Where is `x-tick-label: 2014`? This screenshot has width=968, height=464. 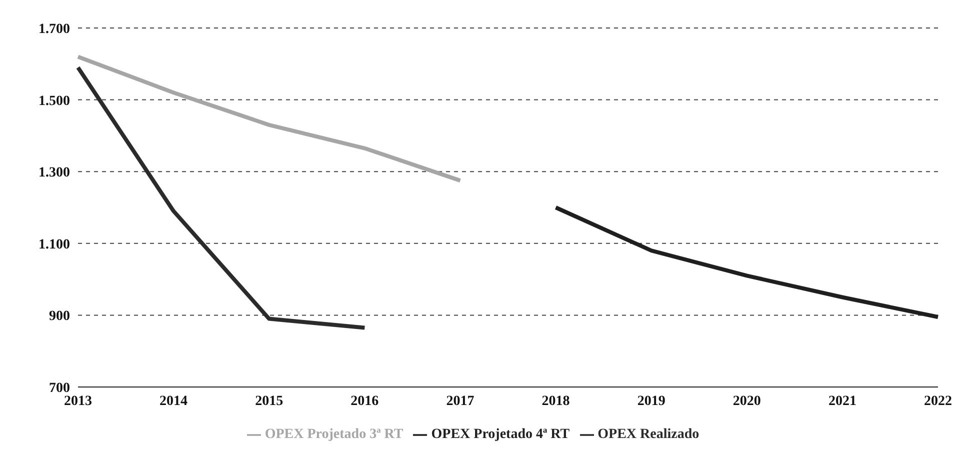 x-tick-label: 2014 is located at coordinates (174, 401).